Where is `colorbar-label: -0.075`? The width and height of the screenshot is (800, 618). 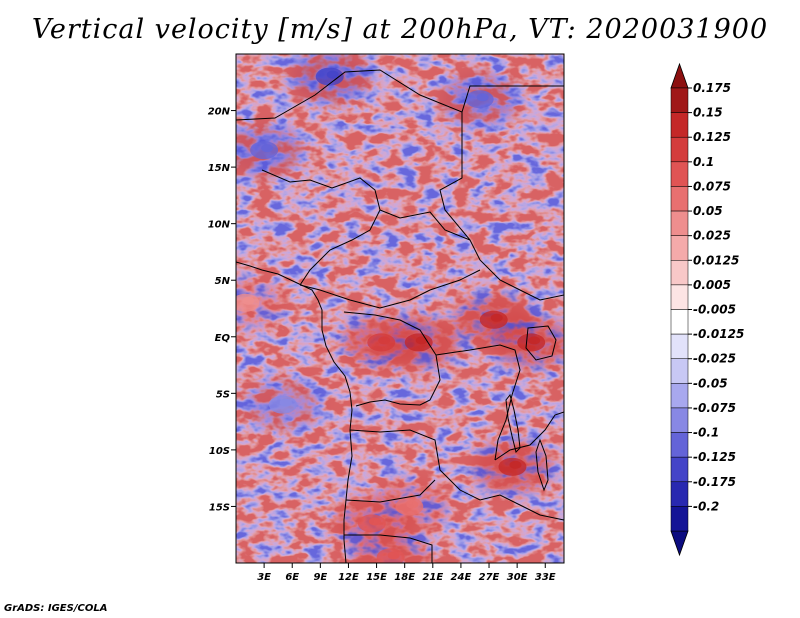 colorbar-label: -0.075 is located at coordinates (714, 408).